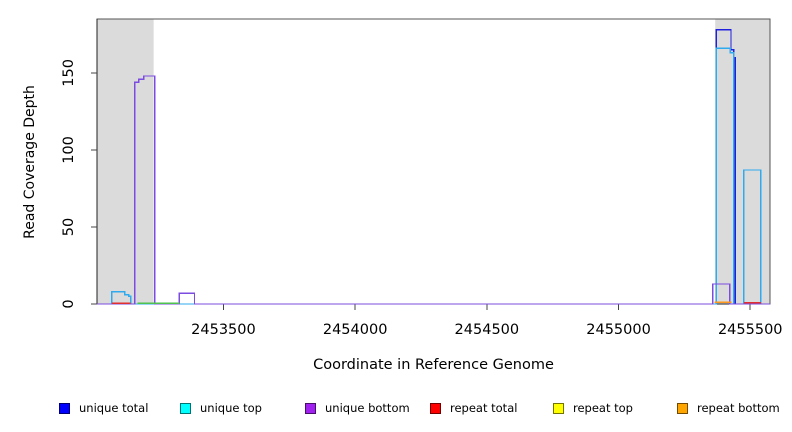 The image size is (792, 432). Describe the element at coordinates (750, 330) in the screenshot. I see `x-tick-label: 2455500` at that location.